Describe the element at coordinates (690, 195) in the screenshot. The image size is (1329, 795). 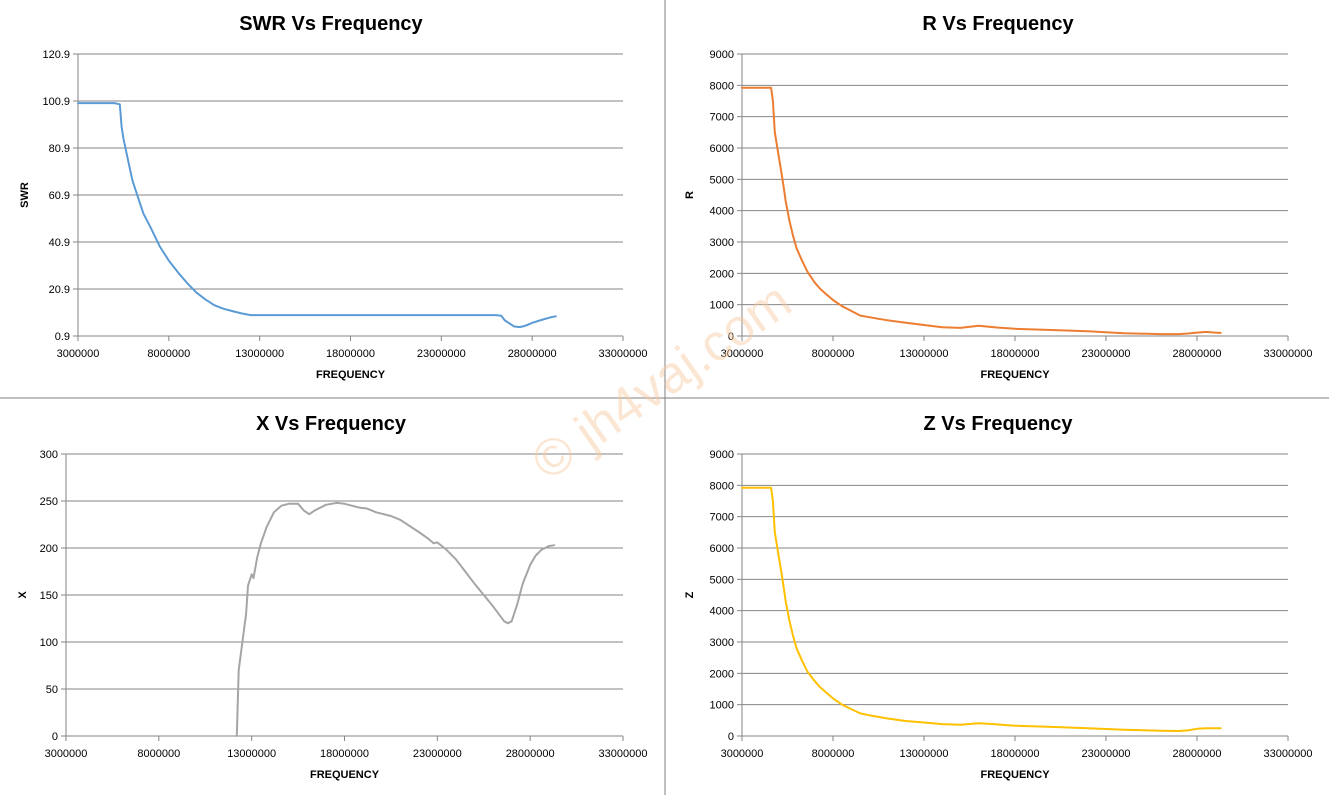
I see `y-axis-label: R` at that location.